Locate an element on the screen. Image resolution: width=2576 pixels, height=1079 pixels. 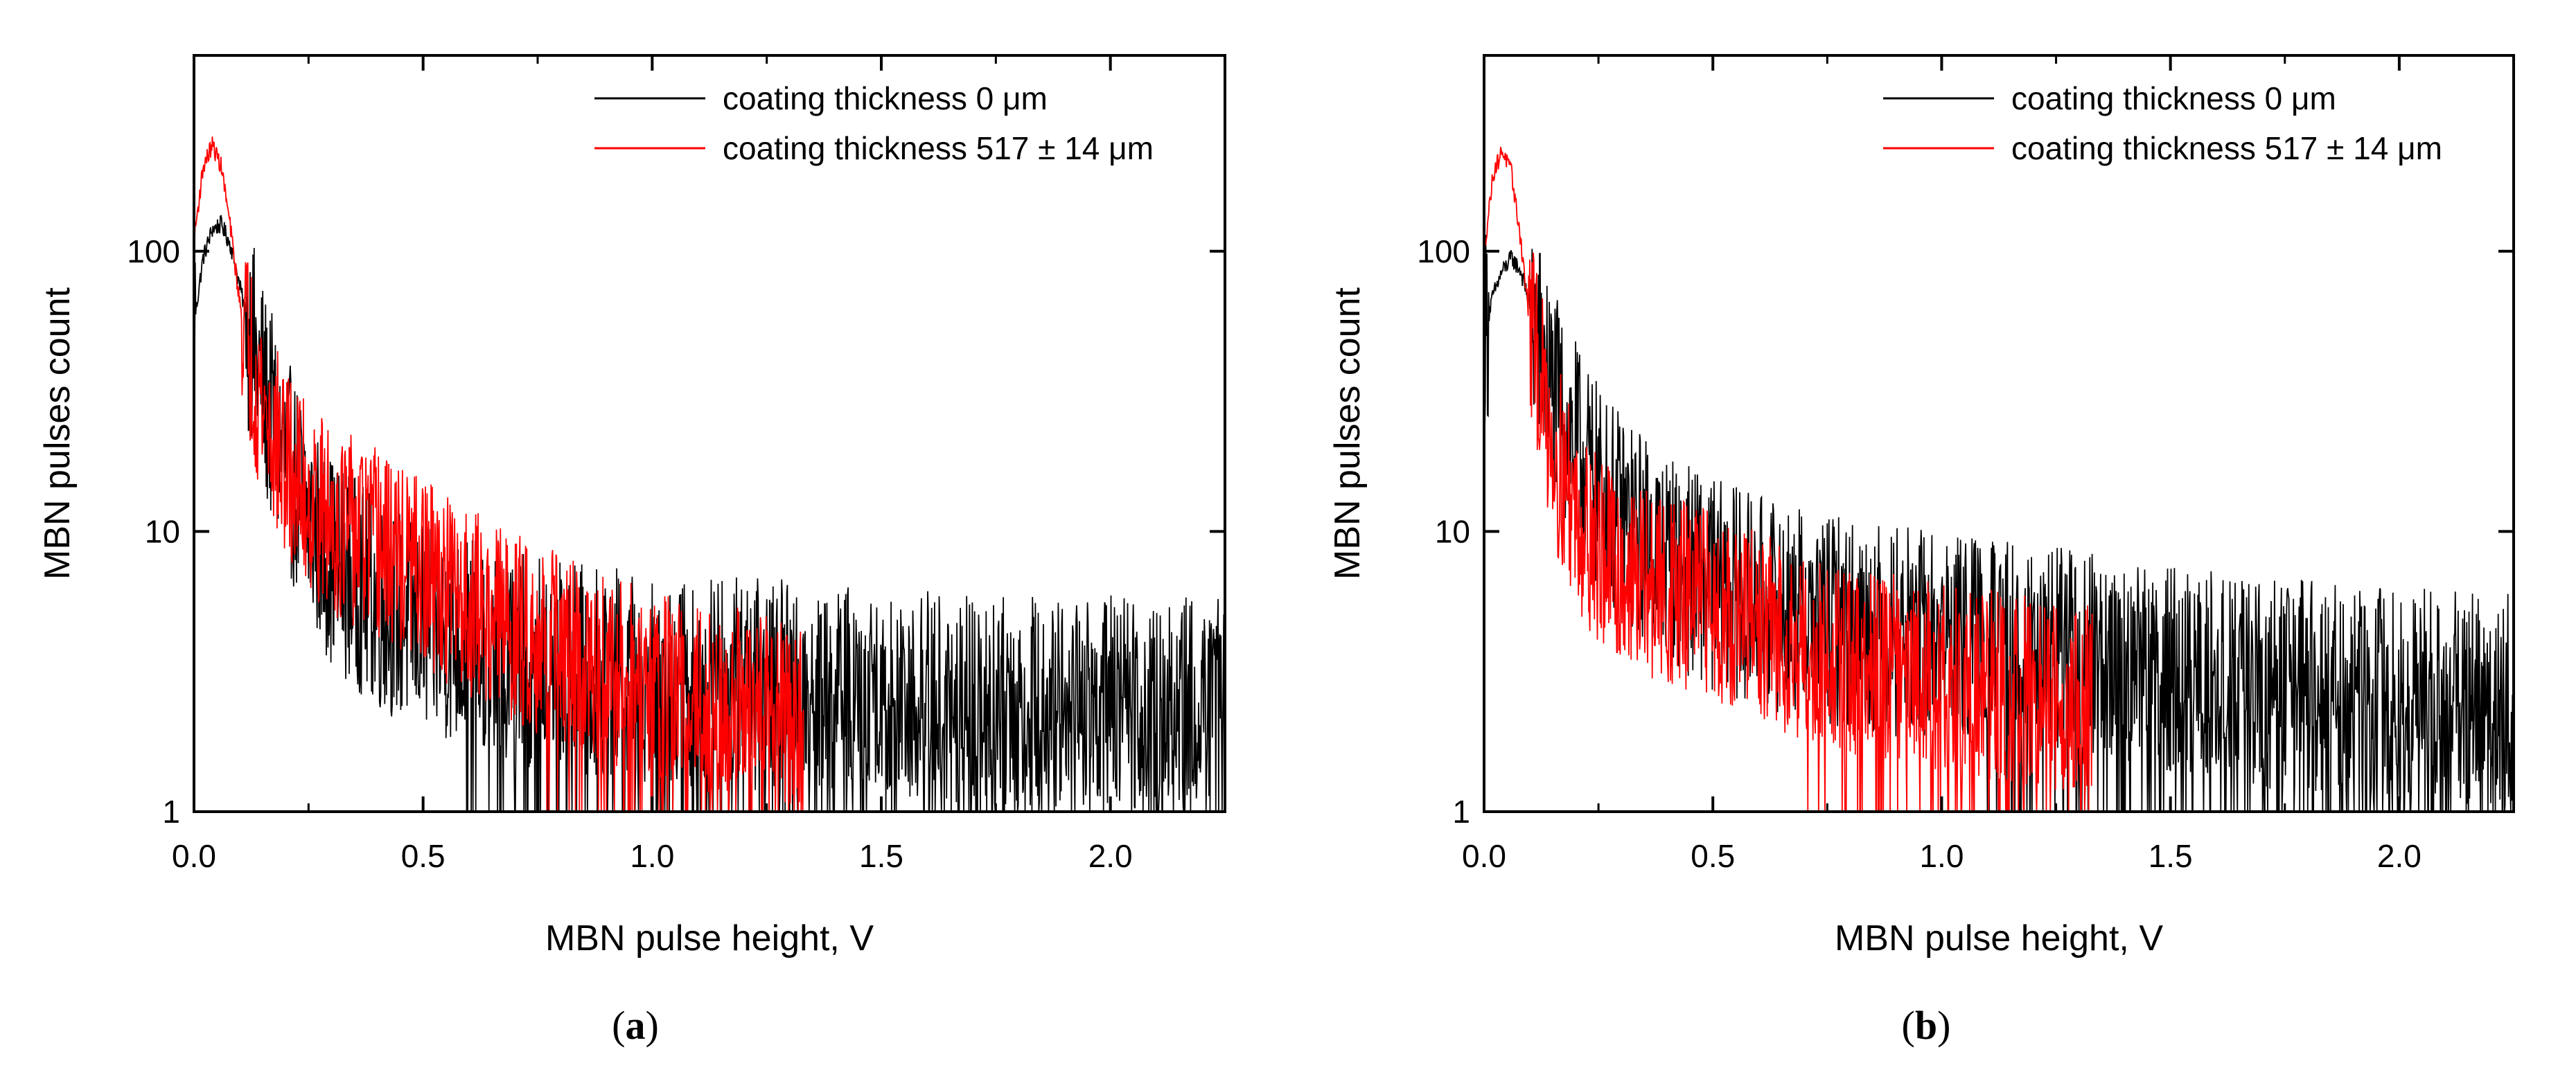
panel-label-letter: a is located at coordinates (636, 1026).